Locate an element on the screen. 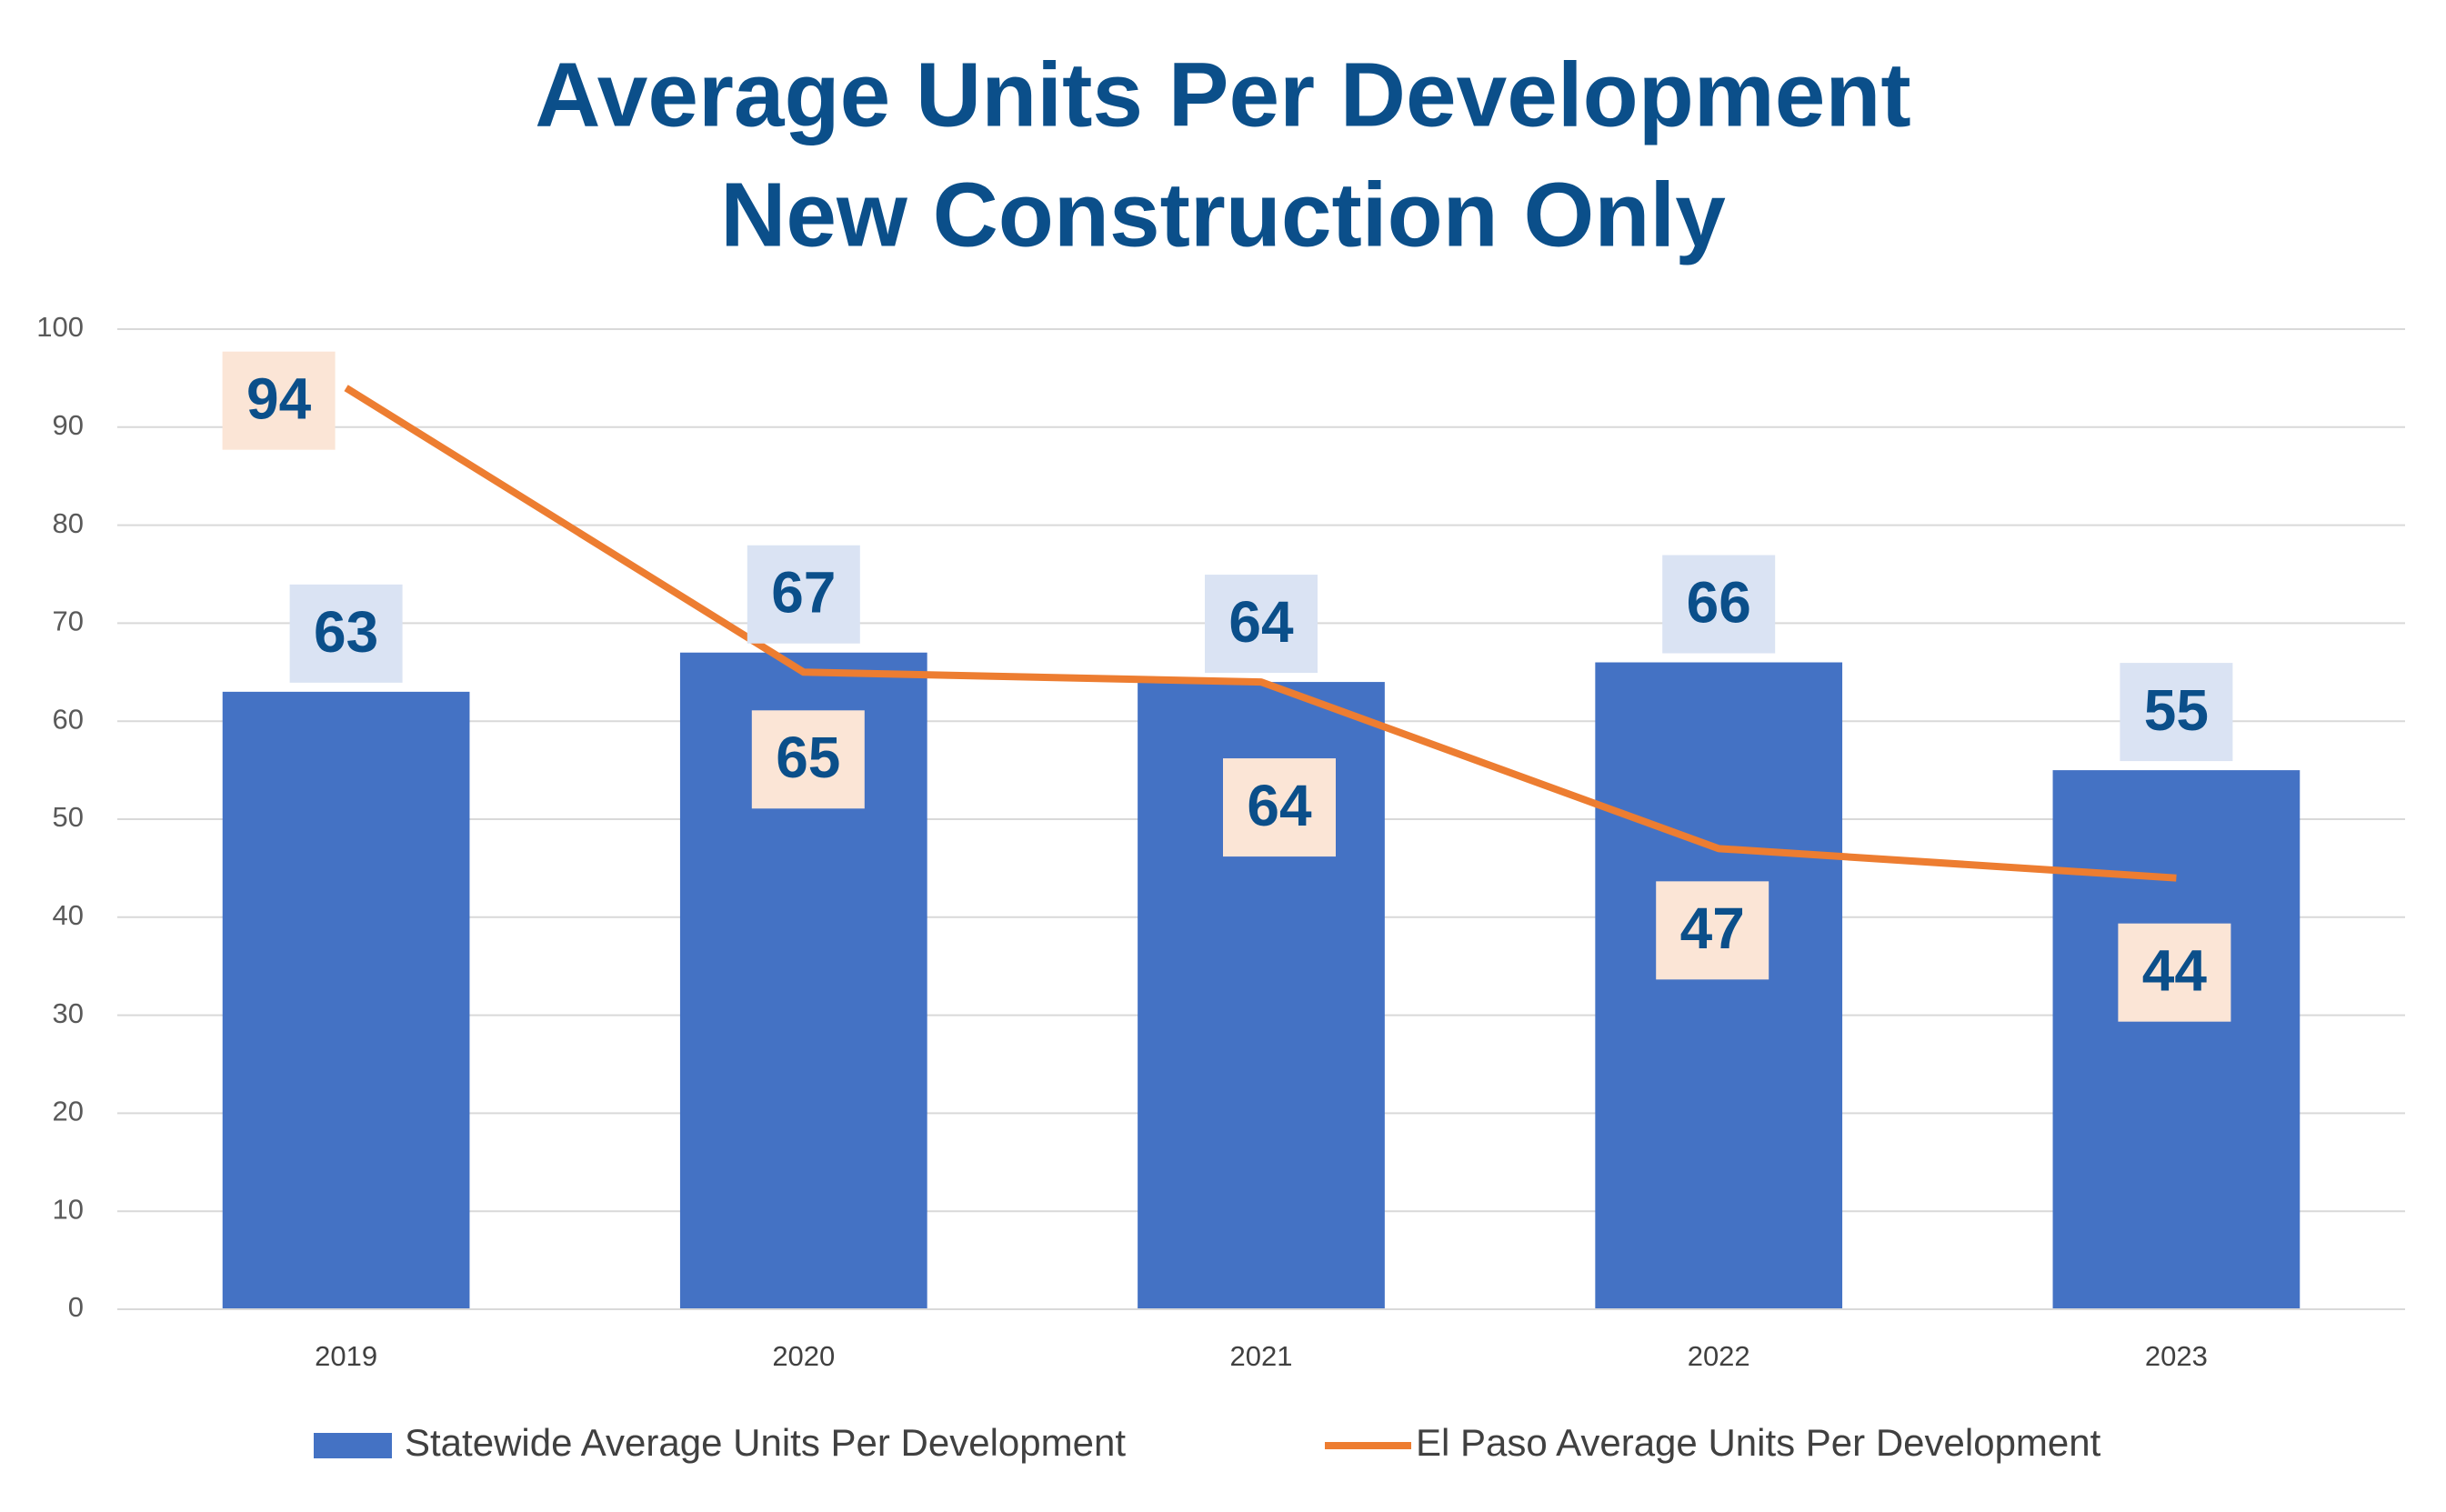 Image resolution: width=2446 pixels, height=1512 pixels. data-label: 67 is located at coordinates (804, 593).